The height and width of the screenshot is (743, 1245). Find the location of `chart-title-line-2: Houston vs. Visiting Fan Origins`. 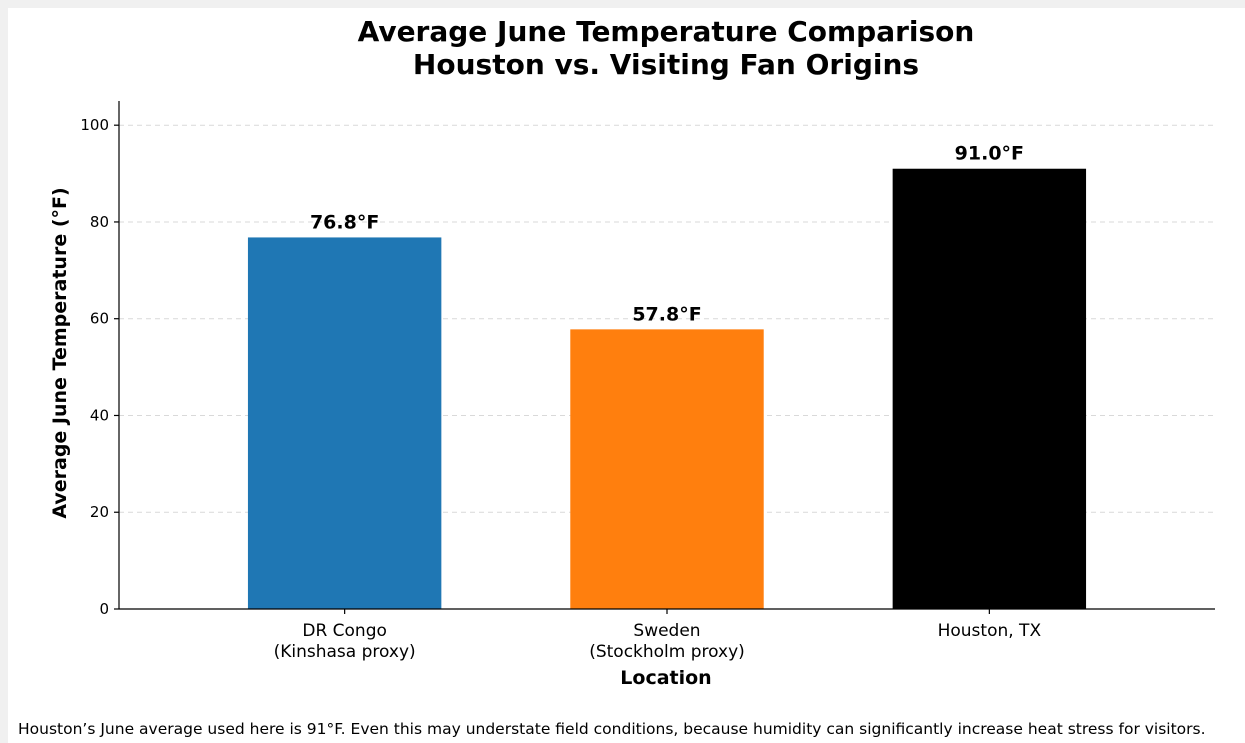

chart-title-line-2: Houston vs. Visiting Fan Origins is located at coordinates (666, 64).